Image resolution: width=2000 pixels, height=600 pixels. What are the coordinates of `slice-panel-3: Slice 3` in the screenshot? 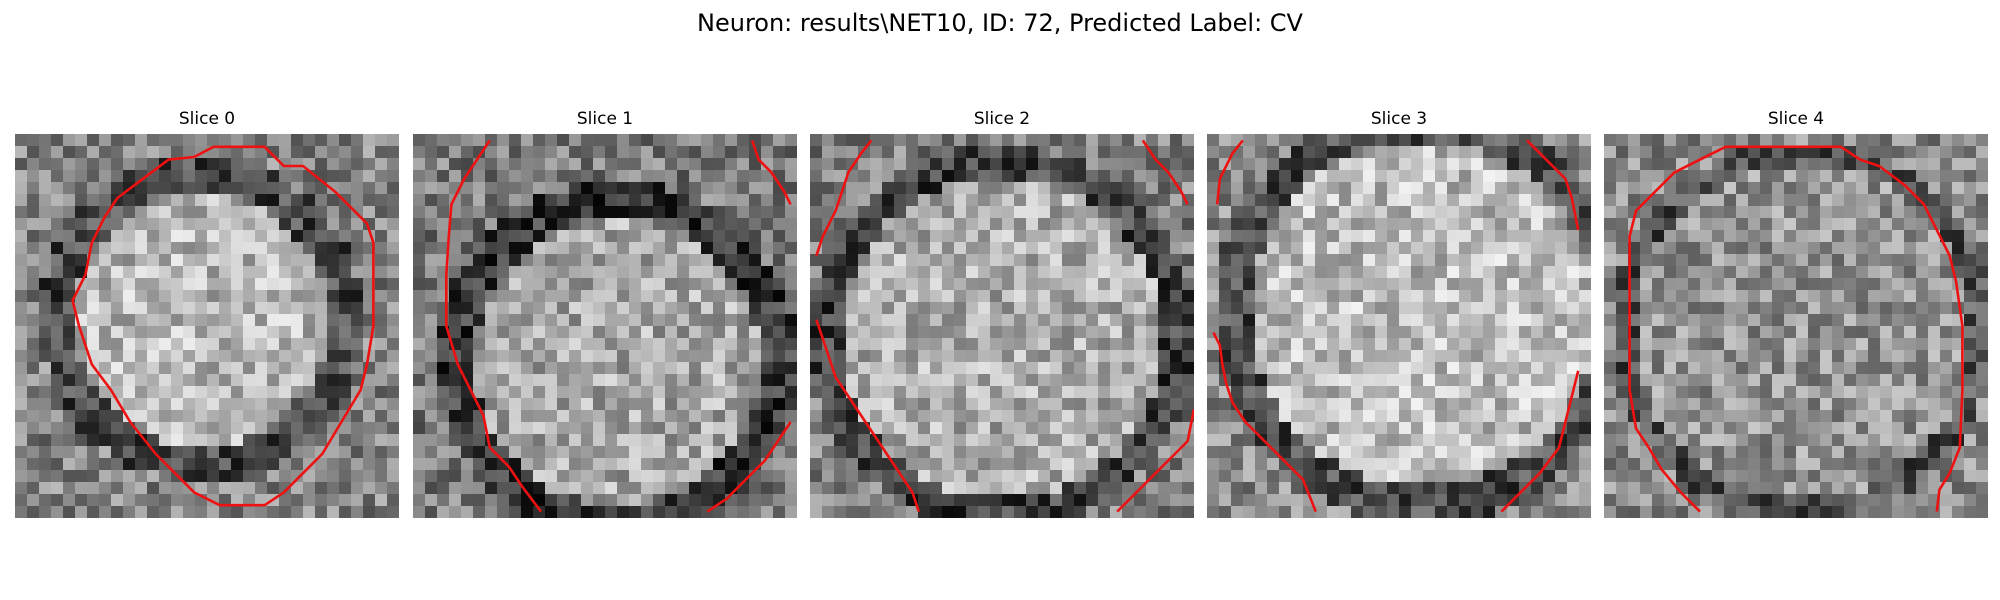 It's located at (1399, 318).